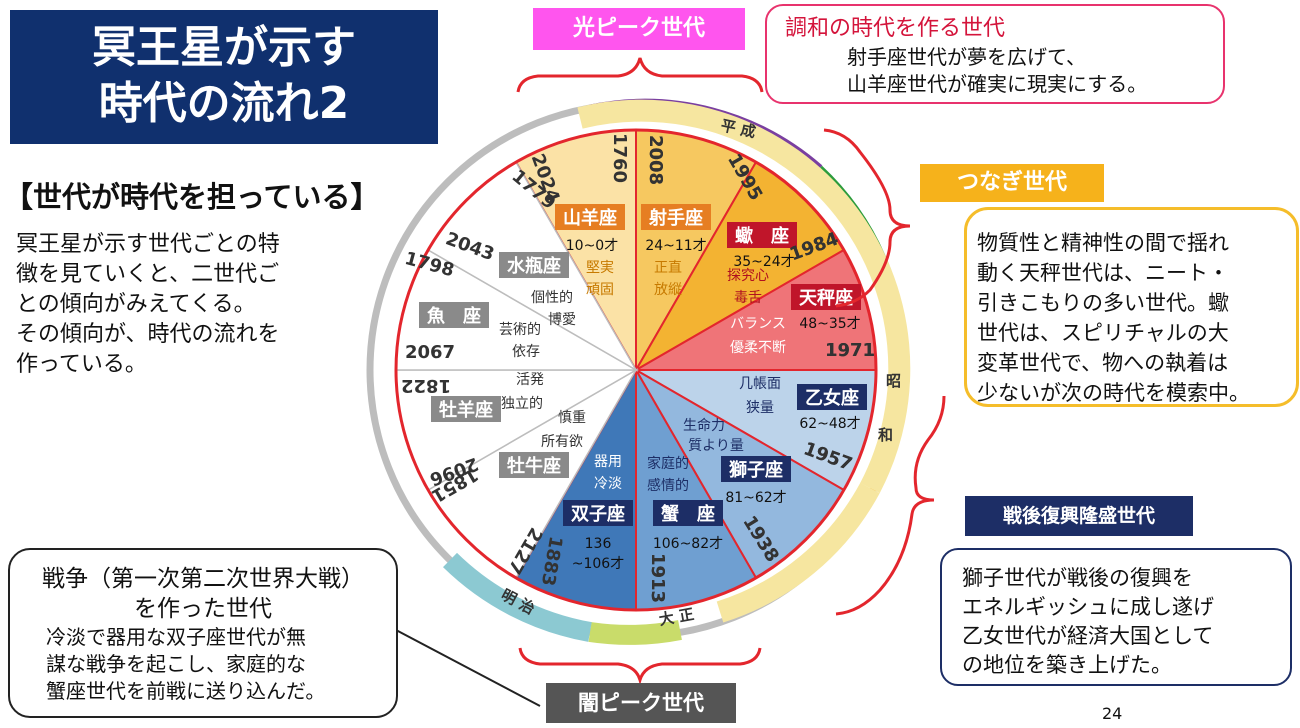  I want to click on sign-year-3-0: 1971, so click(850, 350).